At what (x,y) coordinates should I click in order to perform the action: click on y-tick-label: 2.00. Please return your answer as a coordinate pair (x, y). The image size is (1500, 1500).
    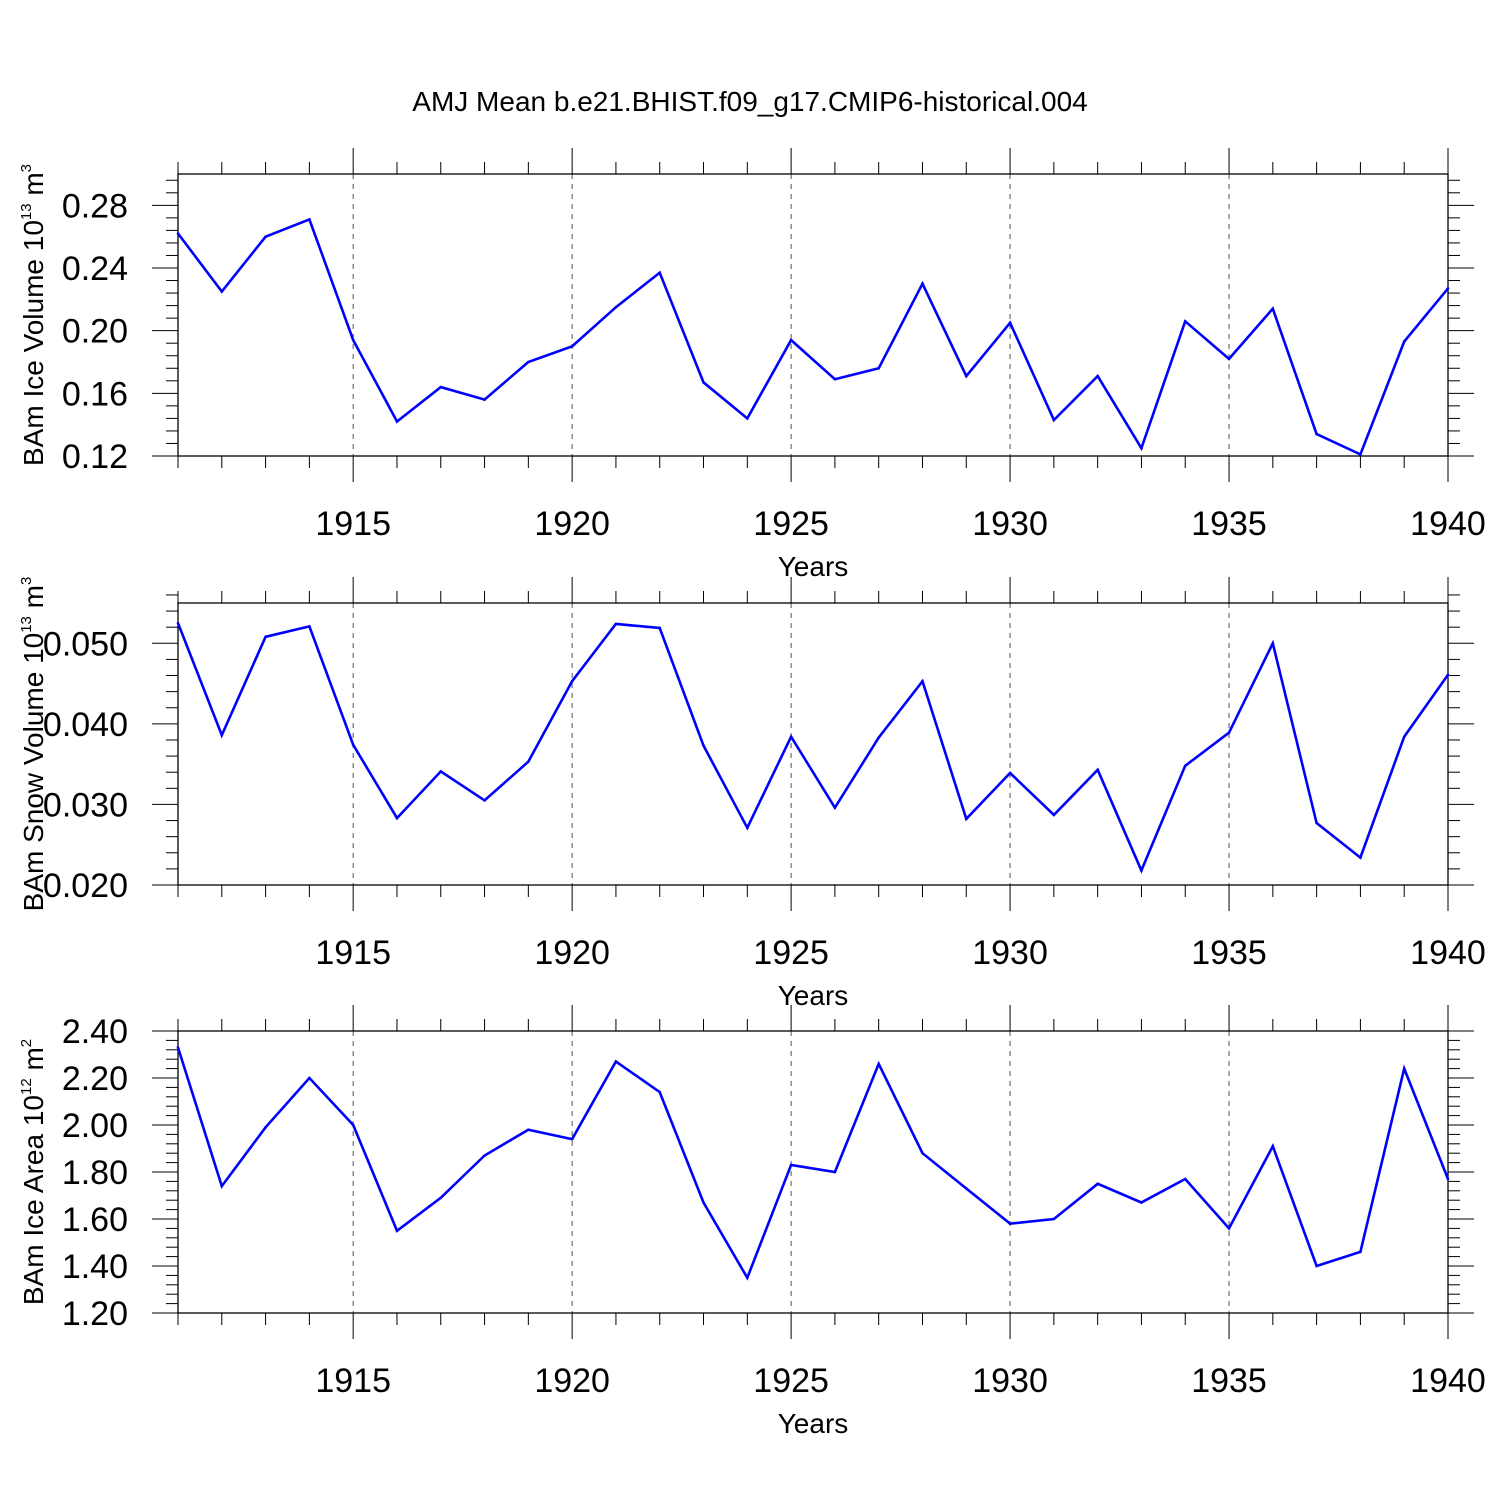
    Looking at the image, I should click on (95, 1126).